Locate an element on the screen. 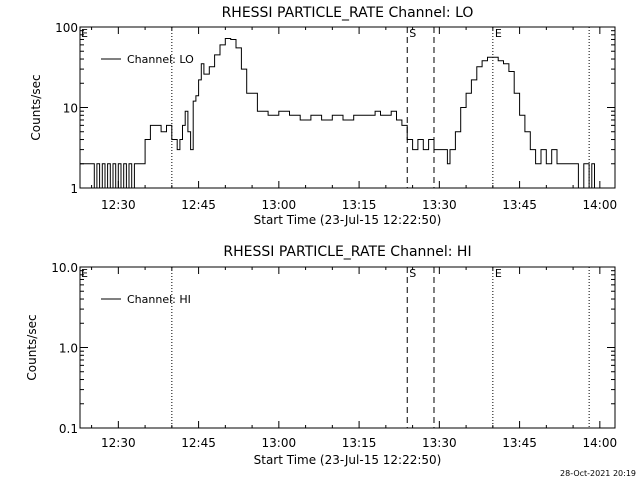  y-tick-label: 100 is located at coordinates (66, 28).